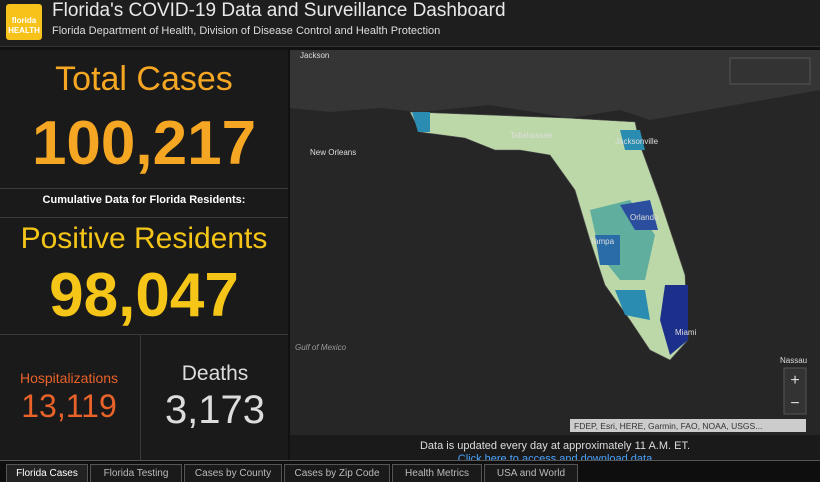 Image resolution: width=820 pixels, height=482 pixels. I want to click on tab: Florida Testing, so click(136, 473).